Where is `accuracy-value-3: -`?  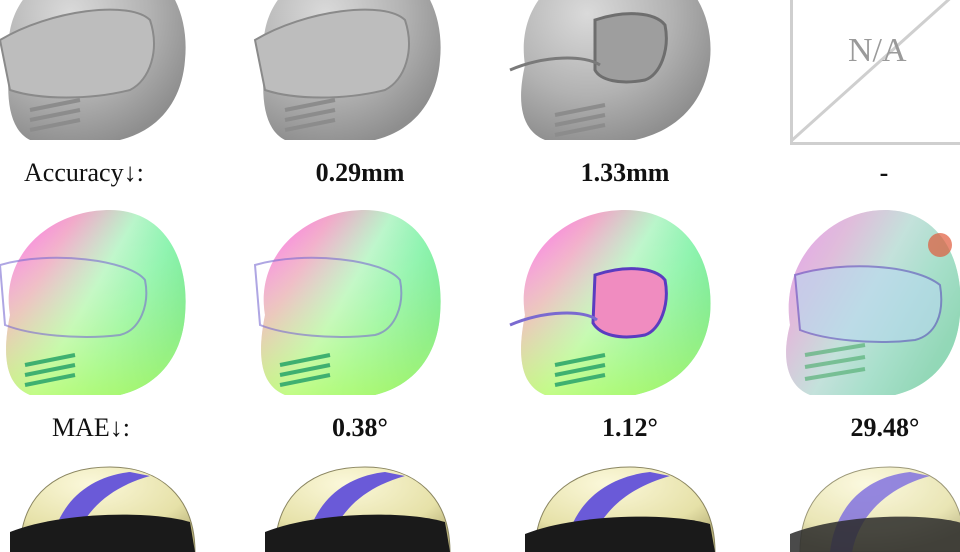
accuracy-value-3: - is located at coordinates (884, 172).